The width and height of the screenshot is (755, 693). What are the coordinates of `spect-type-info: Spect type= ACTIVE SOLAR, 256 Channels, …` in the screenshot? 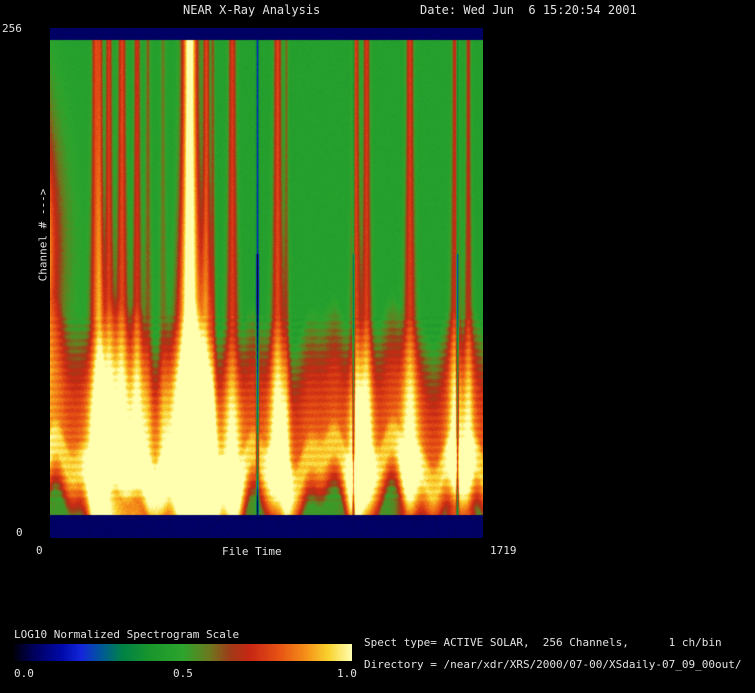 It's located at (543, 642).